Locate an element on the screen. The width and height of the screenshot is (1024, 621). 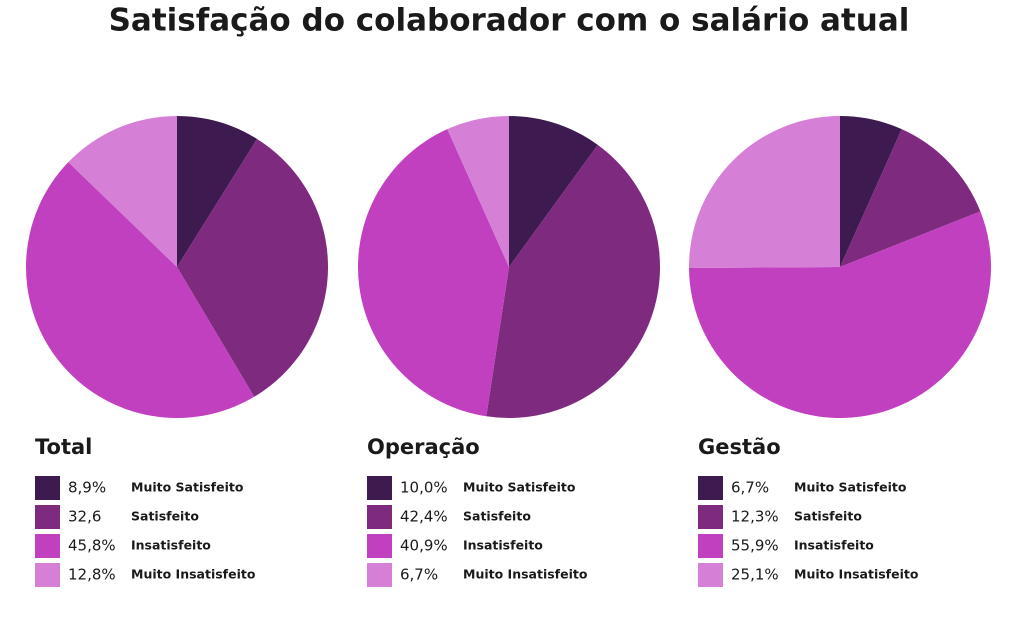
value-label: 10,0% is located at coordinates (424, 488).